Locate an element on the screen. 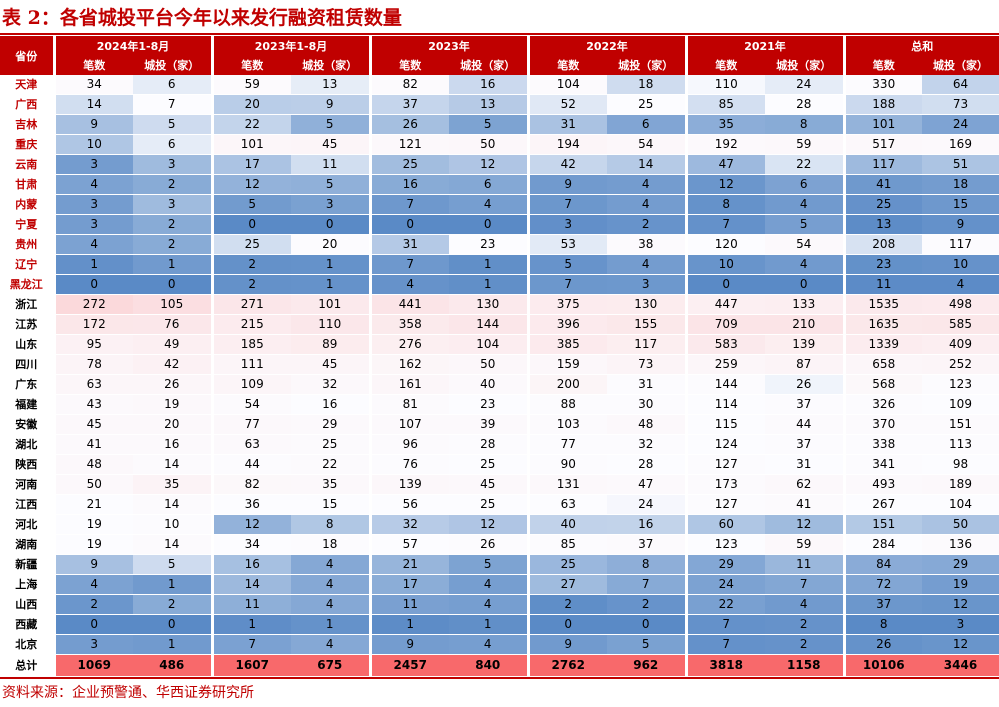 This screenshot has width=999, height=707. cities-cell: 136 is located at coordinates (960, 544).